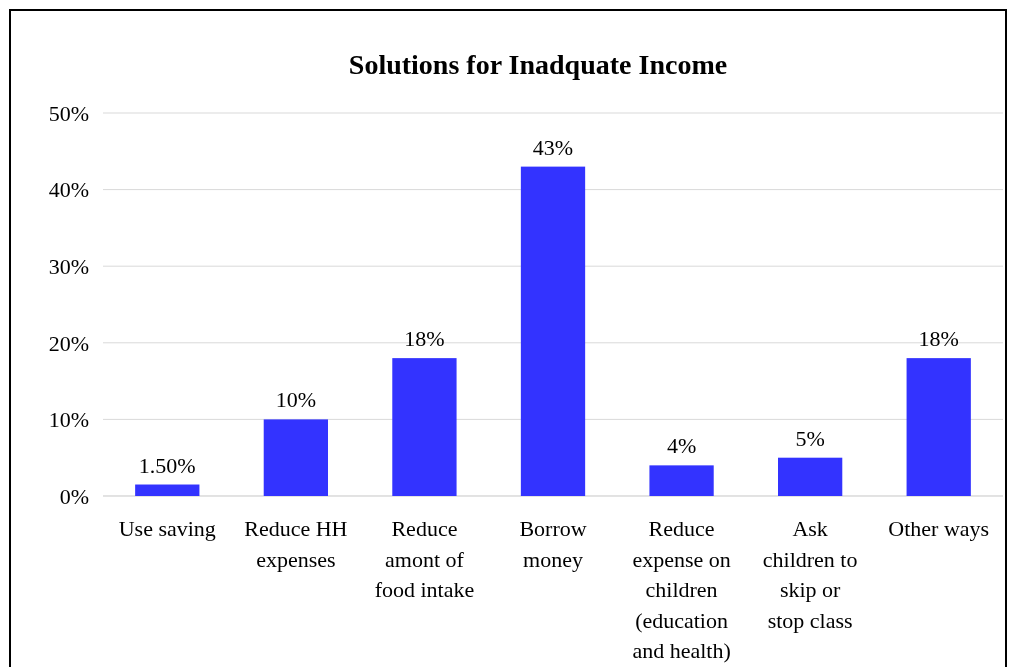  I want to click on x-tick-label: Other ways, so click(939, 528).